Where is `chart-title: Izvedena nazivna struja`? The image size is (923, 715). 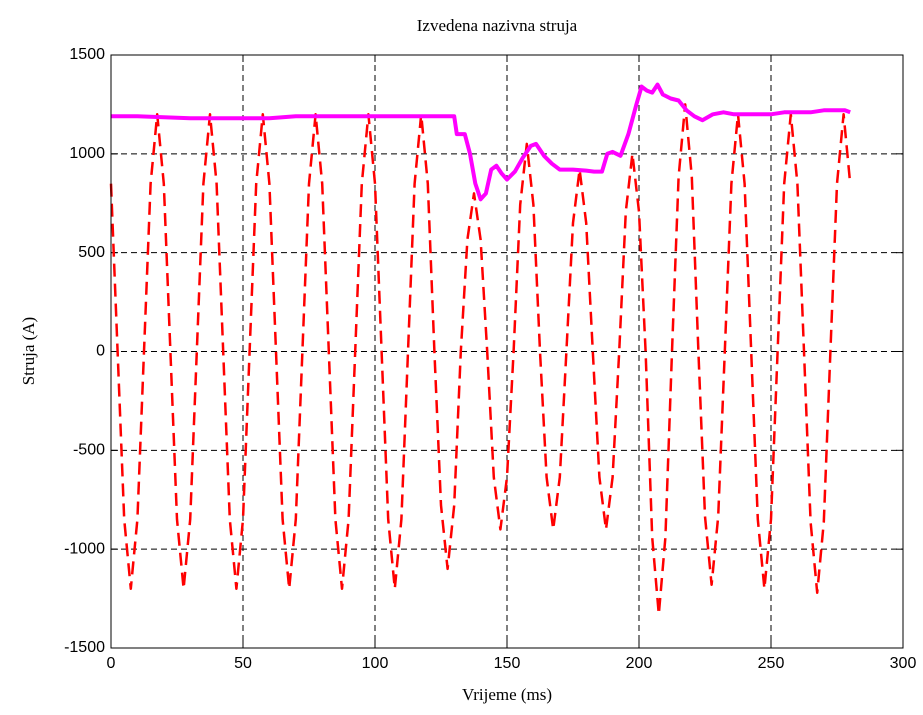 chart-title: Izvedena nazivna struja is located at coordinates (497, 25).